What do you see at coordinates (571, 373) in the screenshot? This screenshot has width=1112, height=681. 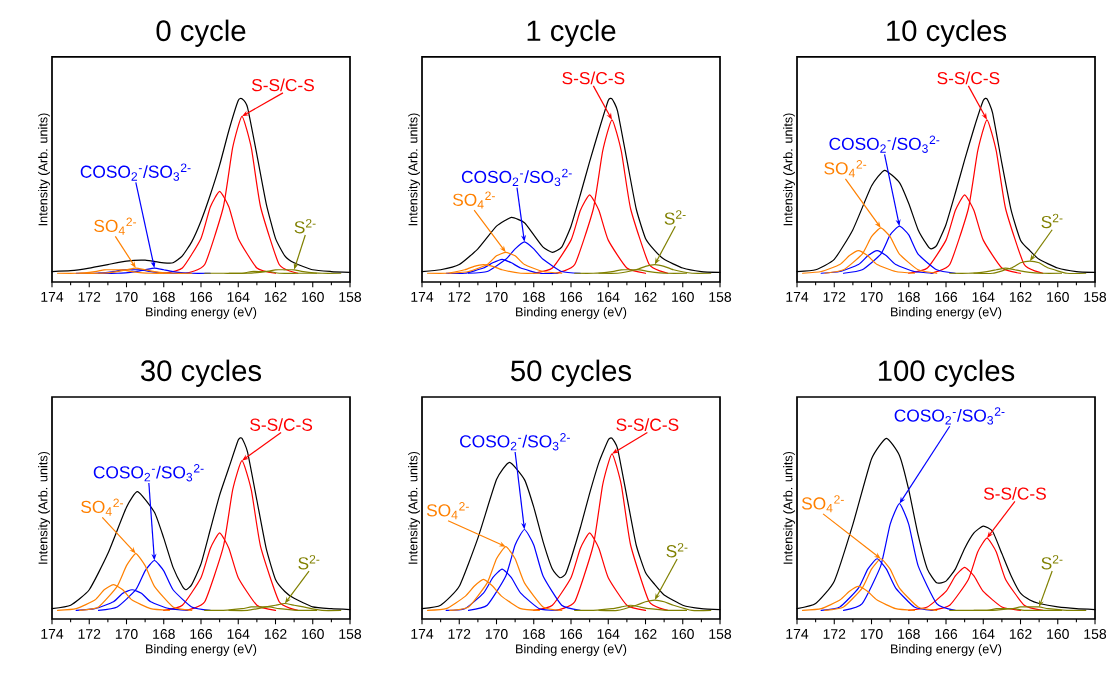 I see `chart-title: 50 cycles` at bounding box center [571, 373].